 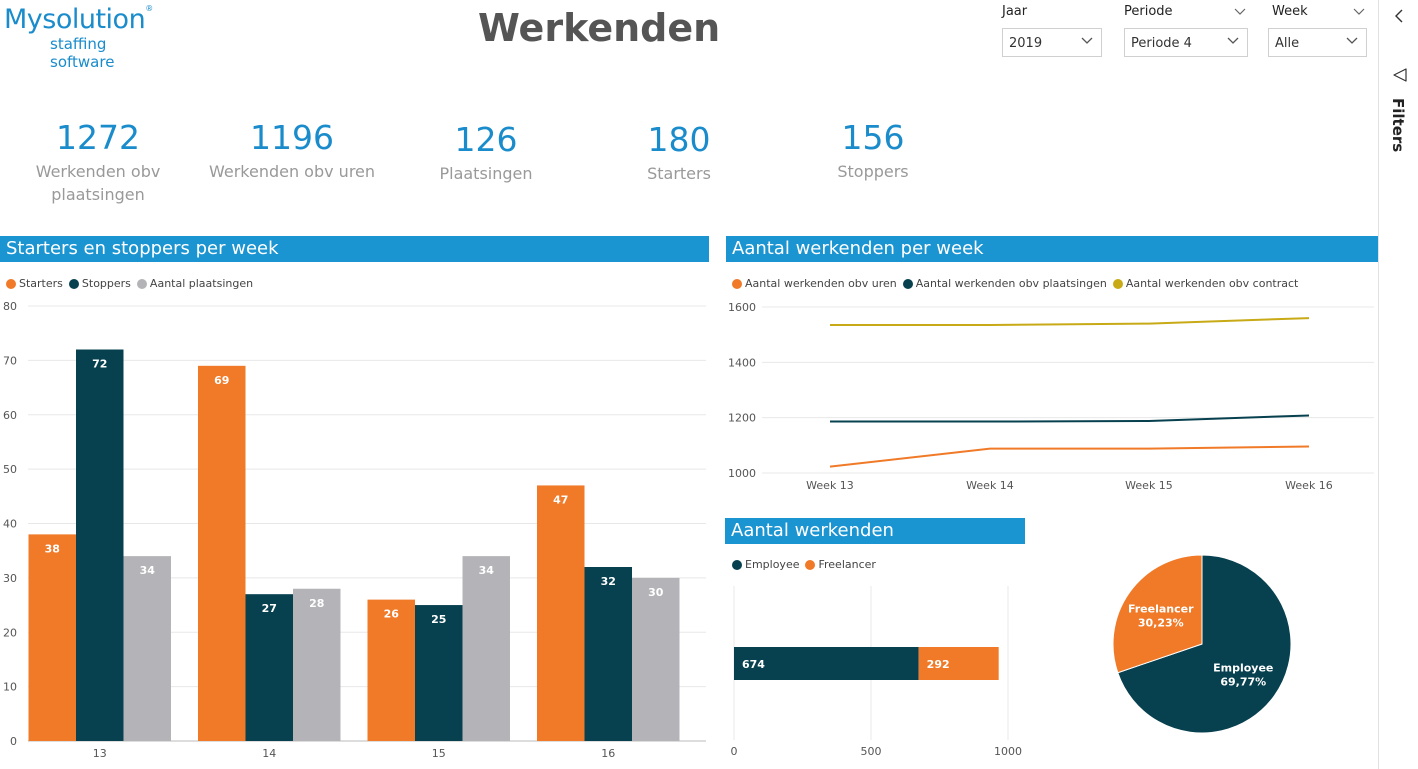 What do you see at coordinates (98, 137) in the screenshot?
I see `kpi-value: 1272` at bounding box center [98, 137].